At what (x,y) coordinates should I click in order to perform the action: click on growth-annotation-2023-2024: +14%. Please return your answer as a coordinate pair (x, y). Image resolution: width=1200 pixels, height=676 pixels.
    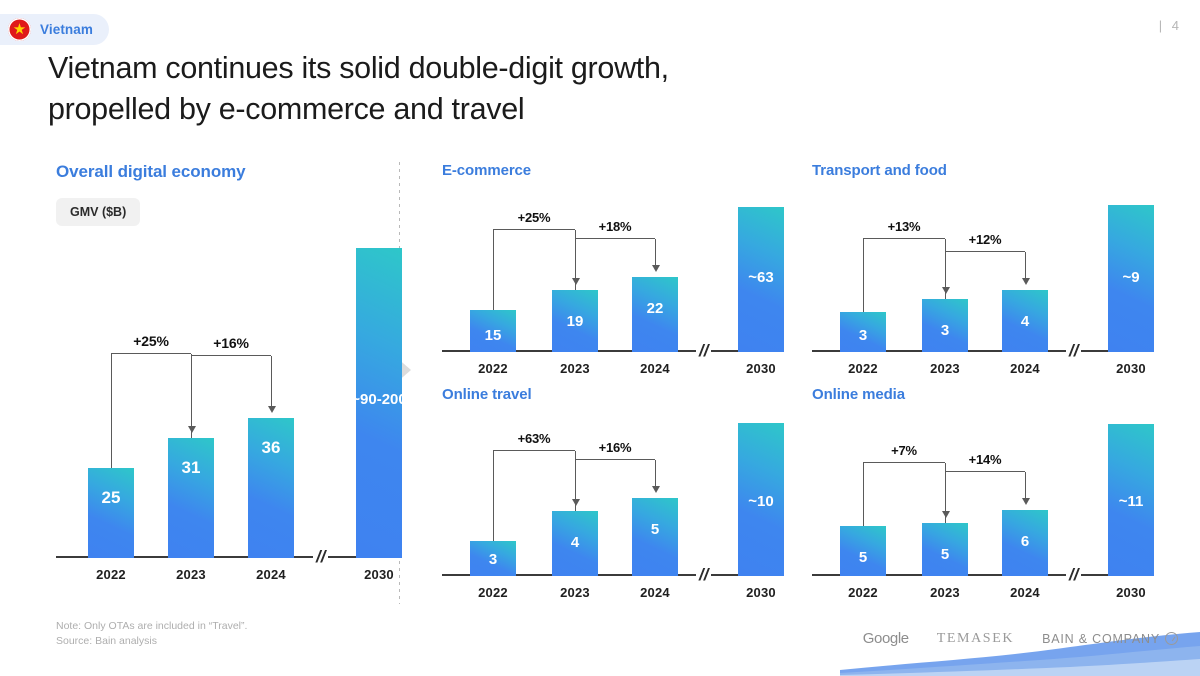
    Looking at the image, I should click on (978, 495).